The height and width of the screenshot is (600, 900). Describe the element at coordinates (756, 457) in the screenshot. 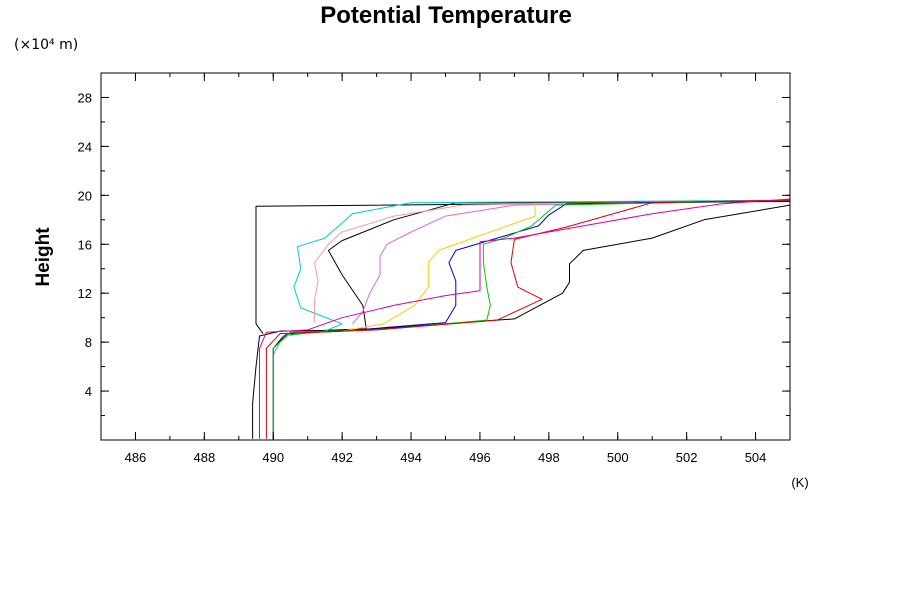

I see `x-tick-label: 504` at that location.